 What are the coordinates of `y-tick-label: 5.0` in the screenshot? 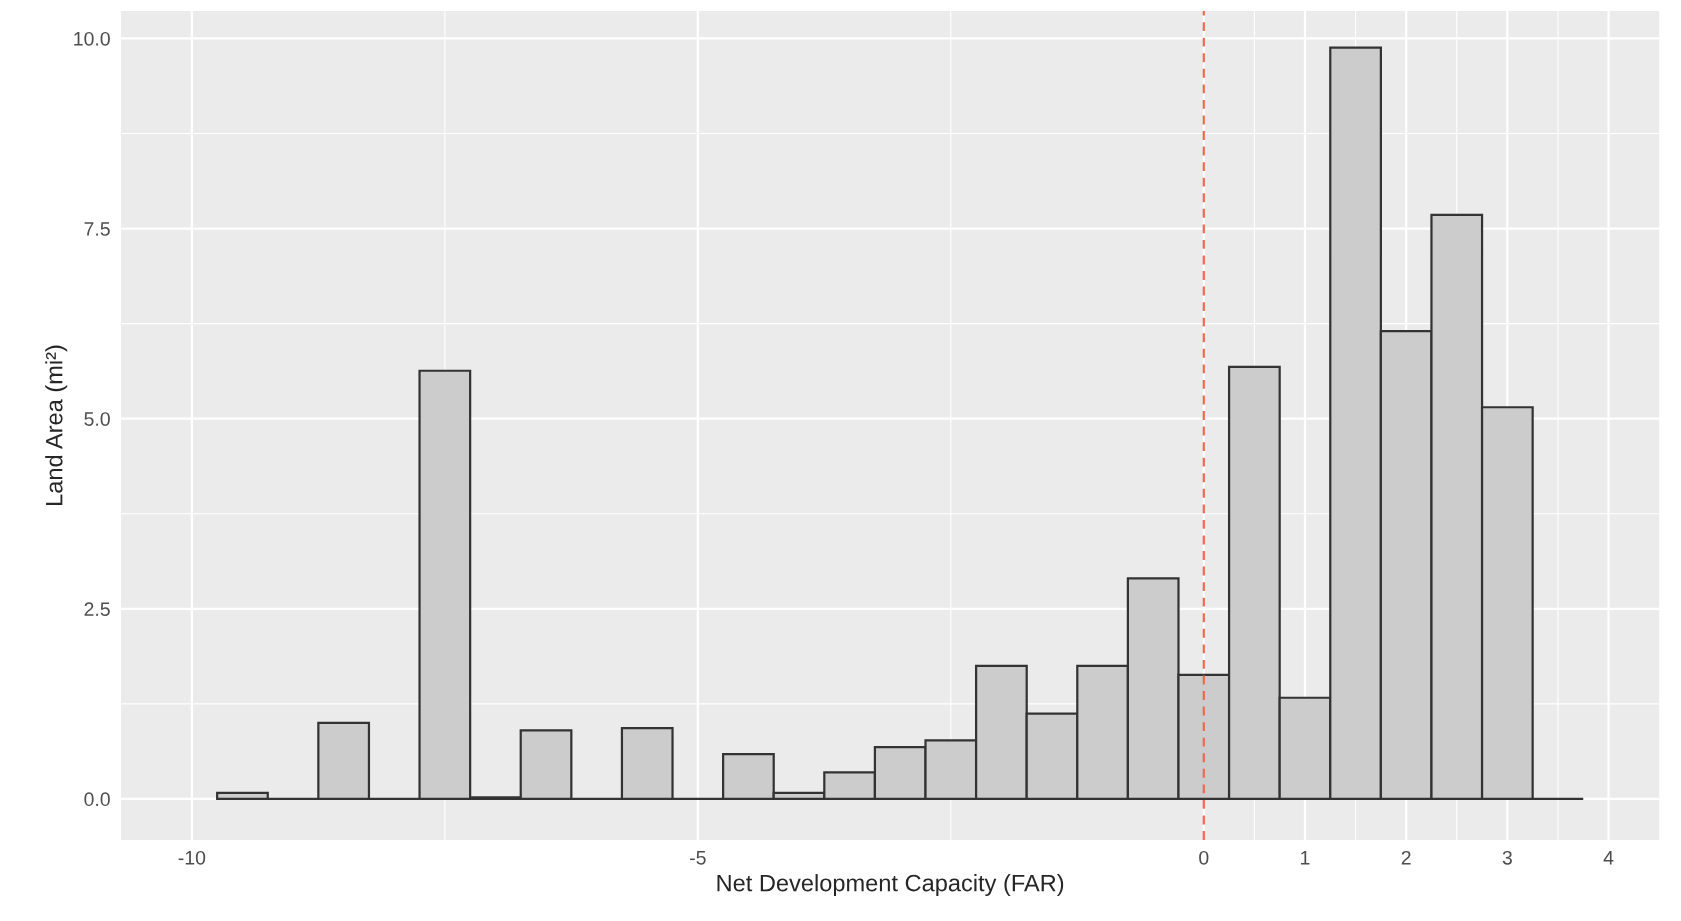 It's located at (97, 419).